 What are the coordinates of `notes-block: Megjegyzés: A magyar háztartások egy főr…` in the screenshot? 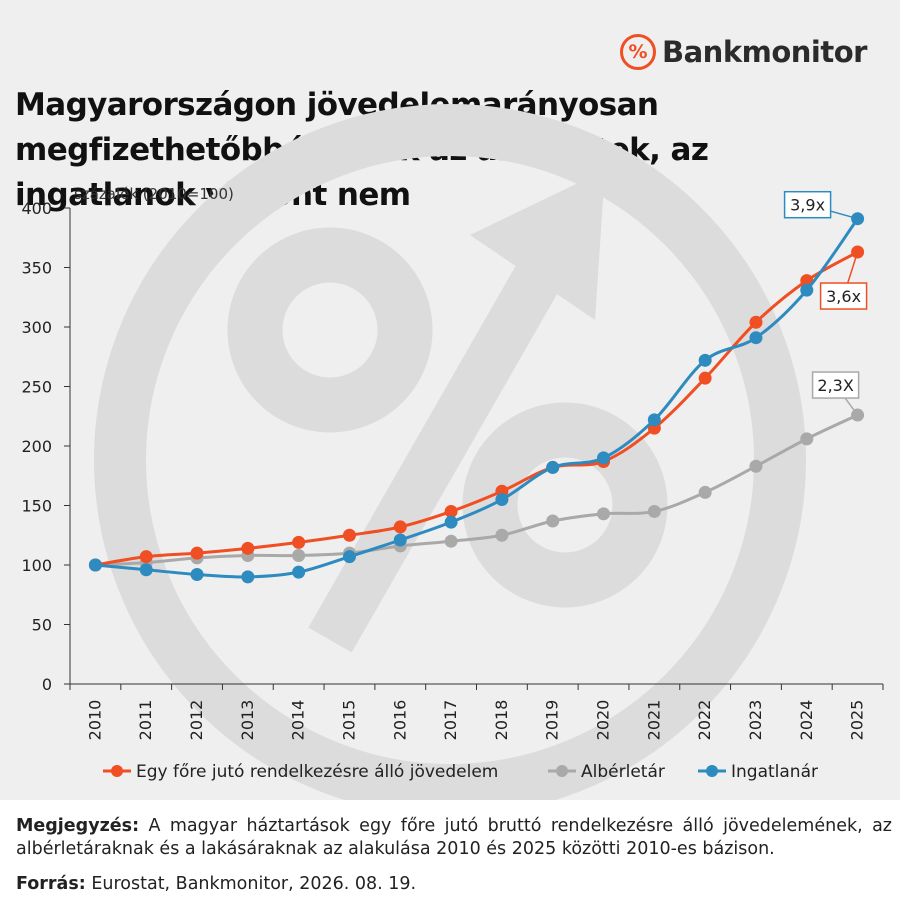 It's located at (454, 855).